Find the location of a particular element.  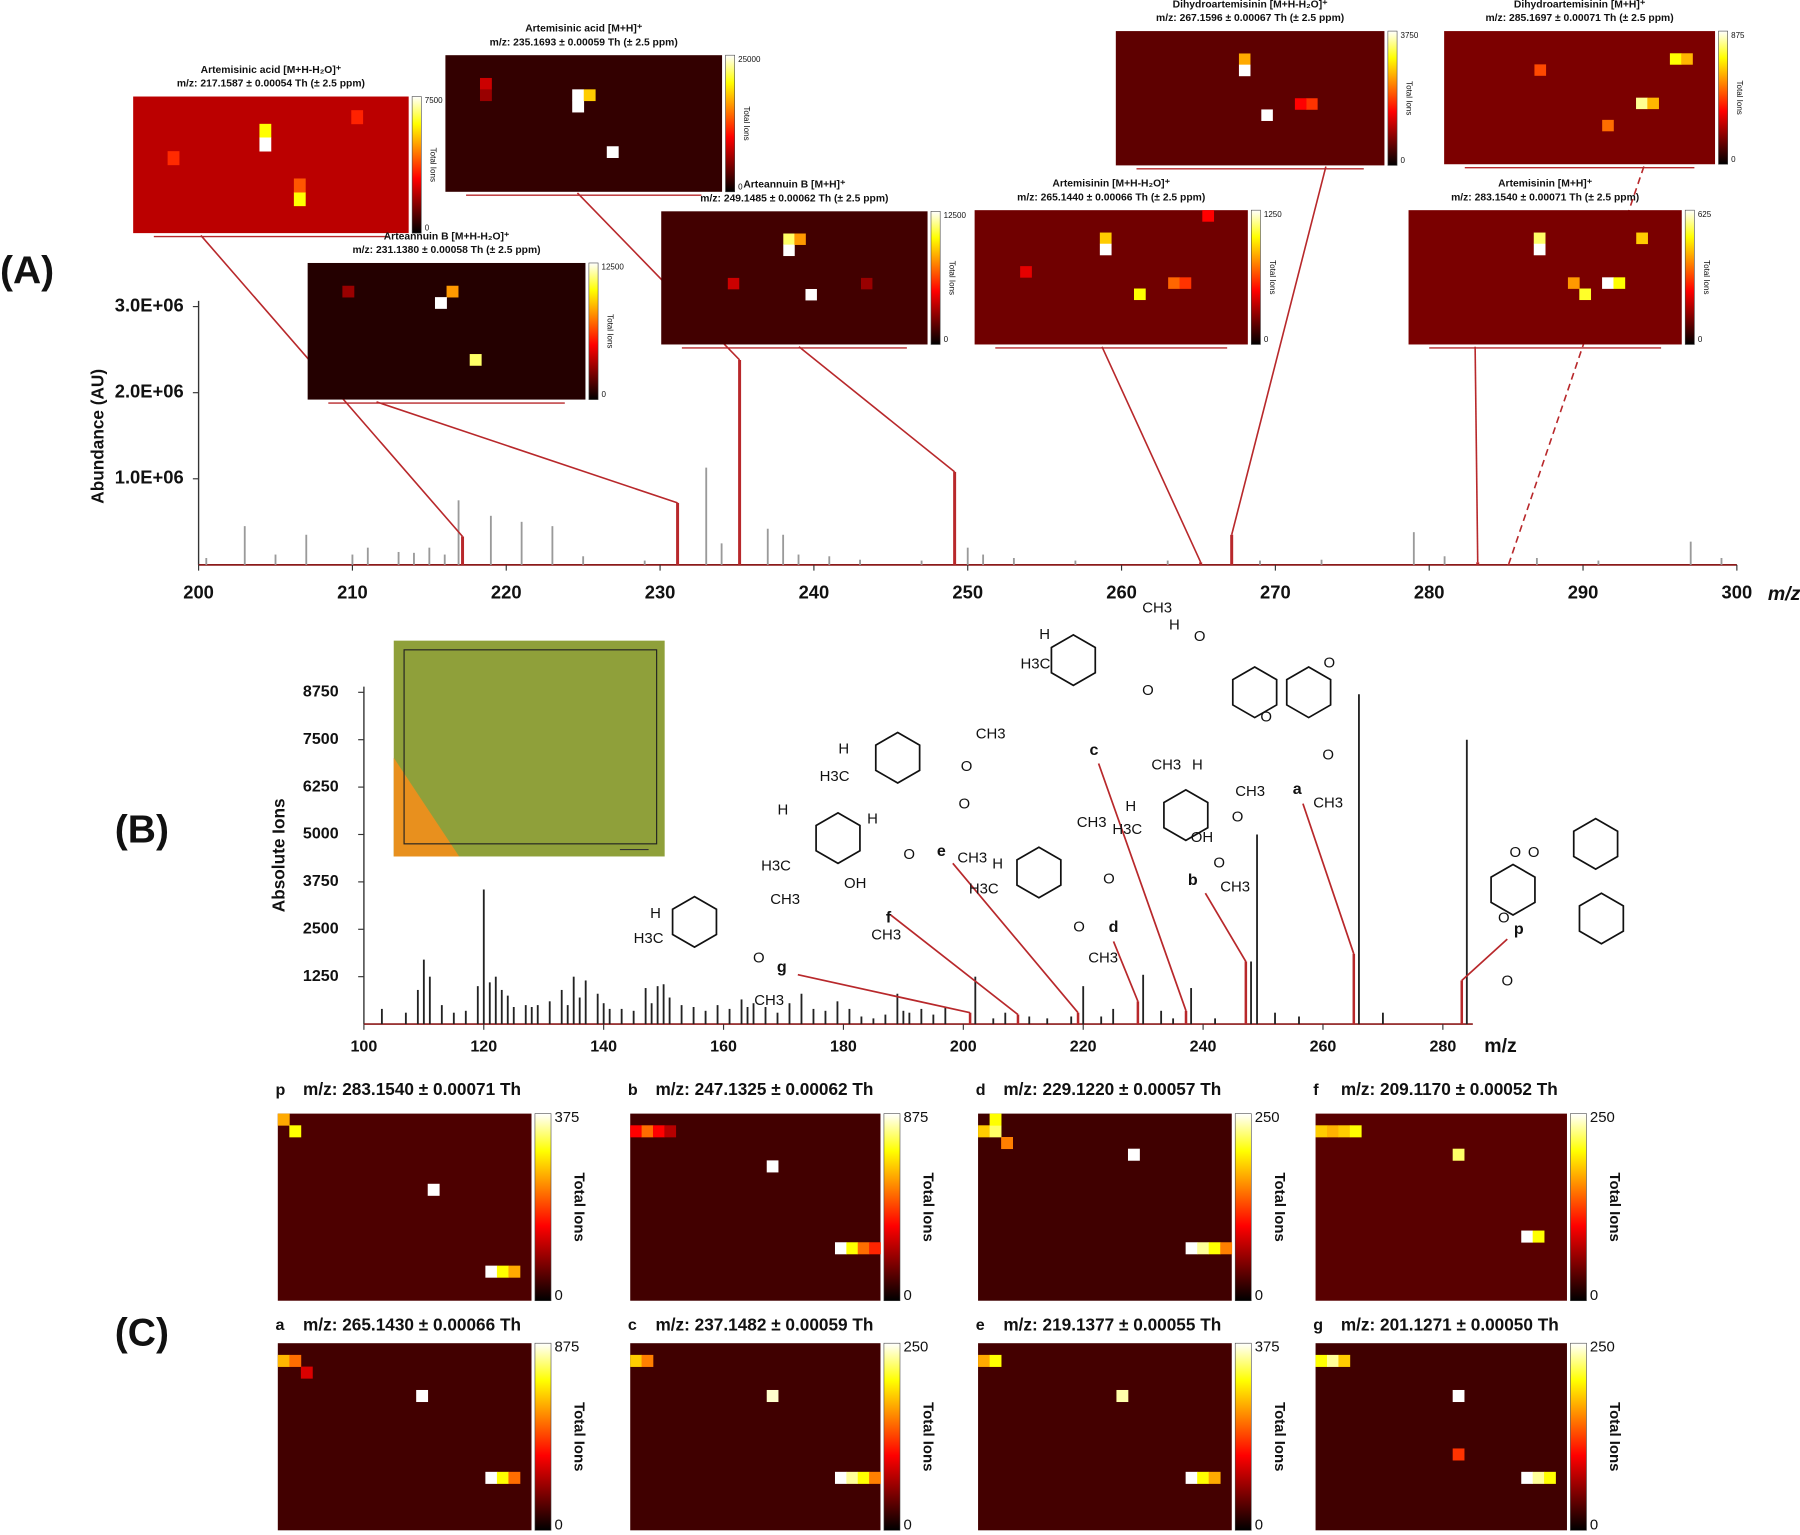

fragment-label: c is located at coordinates (1094, 750).